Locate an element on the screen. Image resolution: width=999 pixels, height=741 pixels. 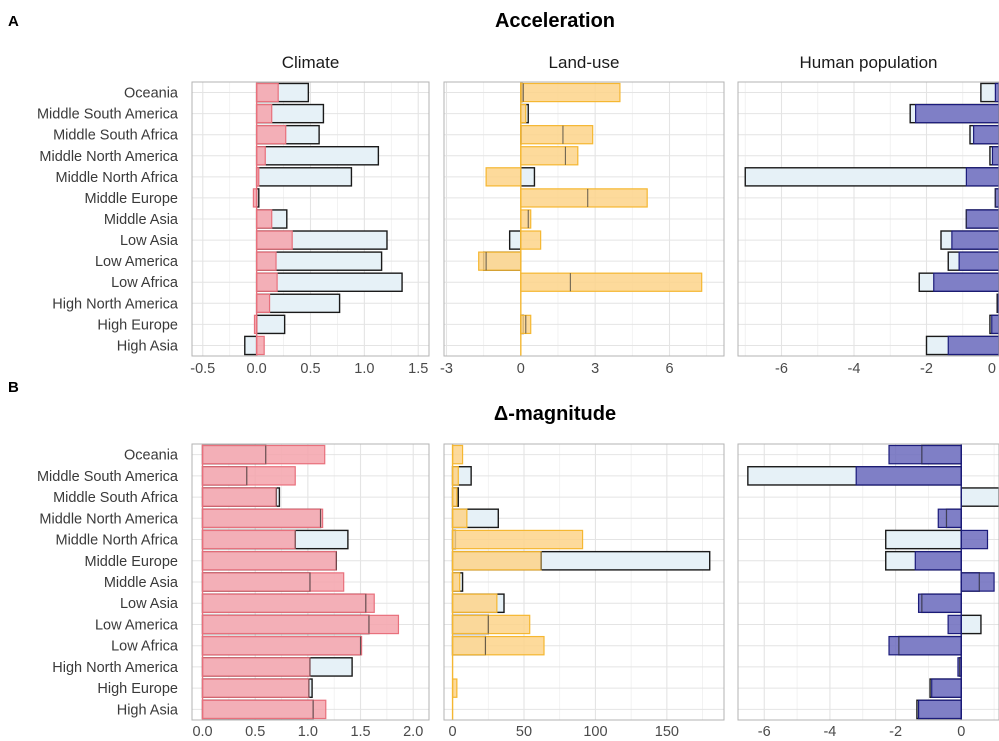
facet-title-climate: Climate is located at coordinates (311, 62).